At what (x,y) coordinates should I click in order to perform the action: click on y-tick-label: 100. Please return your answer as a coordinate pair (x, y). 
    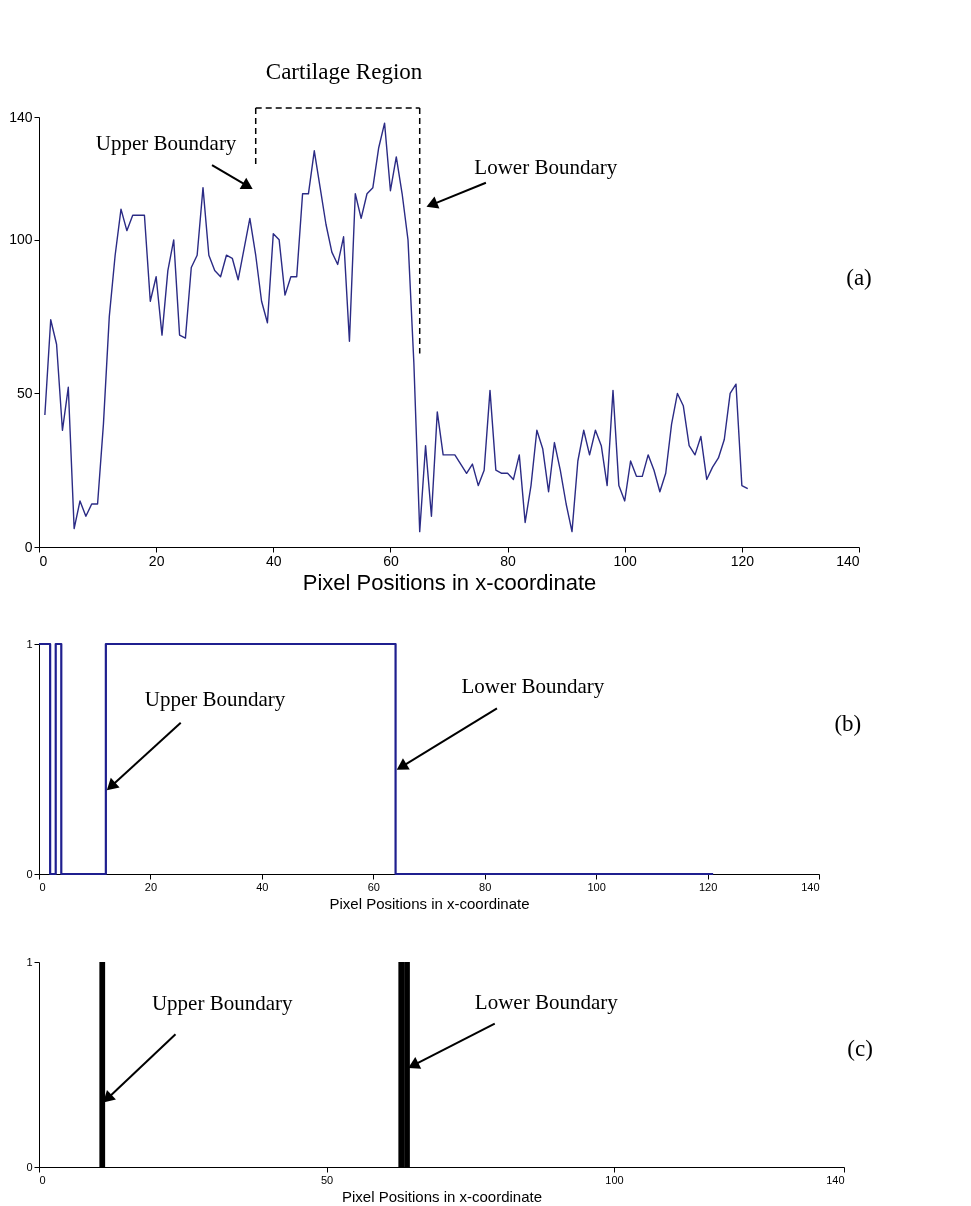
    Looking at the image, I should click on (21, 239).